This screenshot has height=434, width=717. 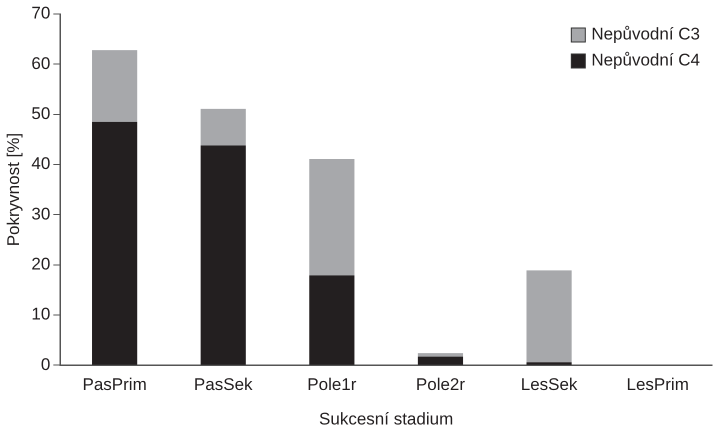 What do you see at coordinates (657, 384) in the screenshot?
I see `x-tick-label: LesPrim` at bounding box center [657, 384].